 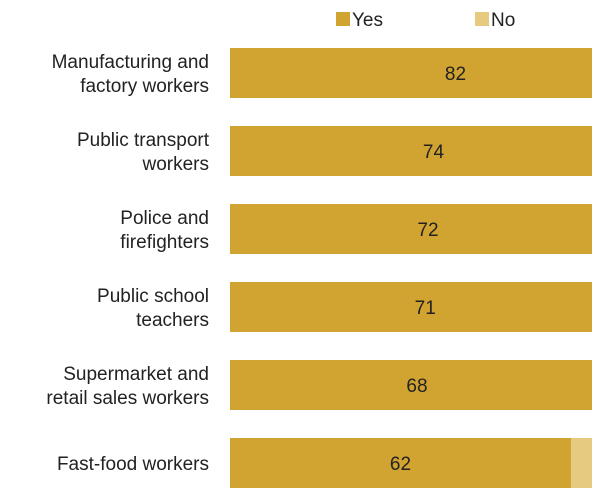 I want to click on value-label-yes-police-and-firefighters: 72, so click(x=427, y=230).